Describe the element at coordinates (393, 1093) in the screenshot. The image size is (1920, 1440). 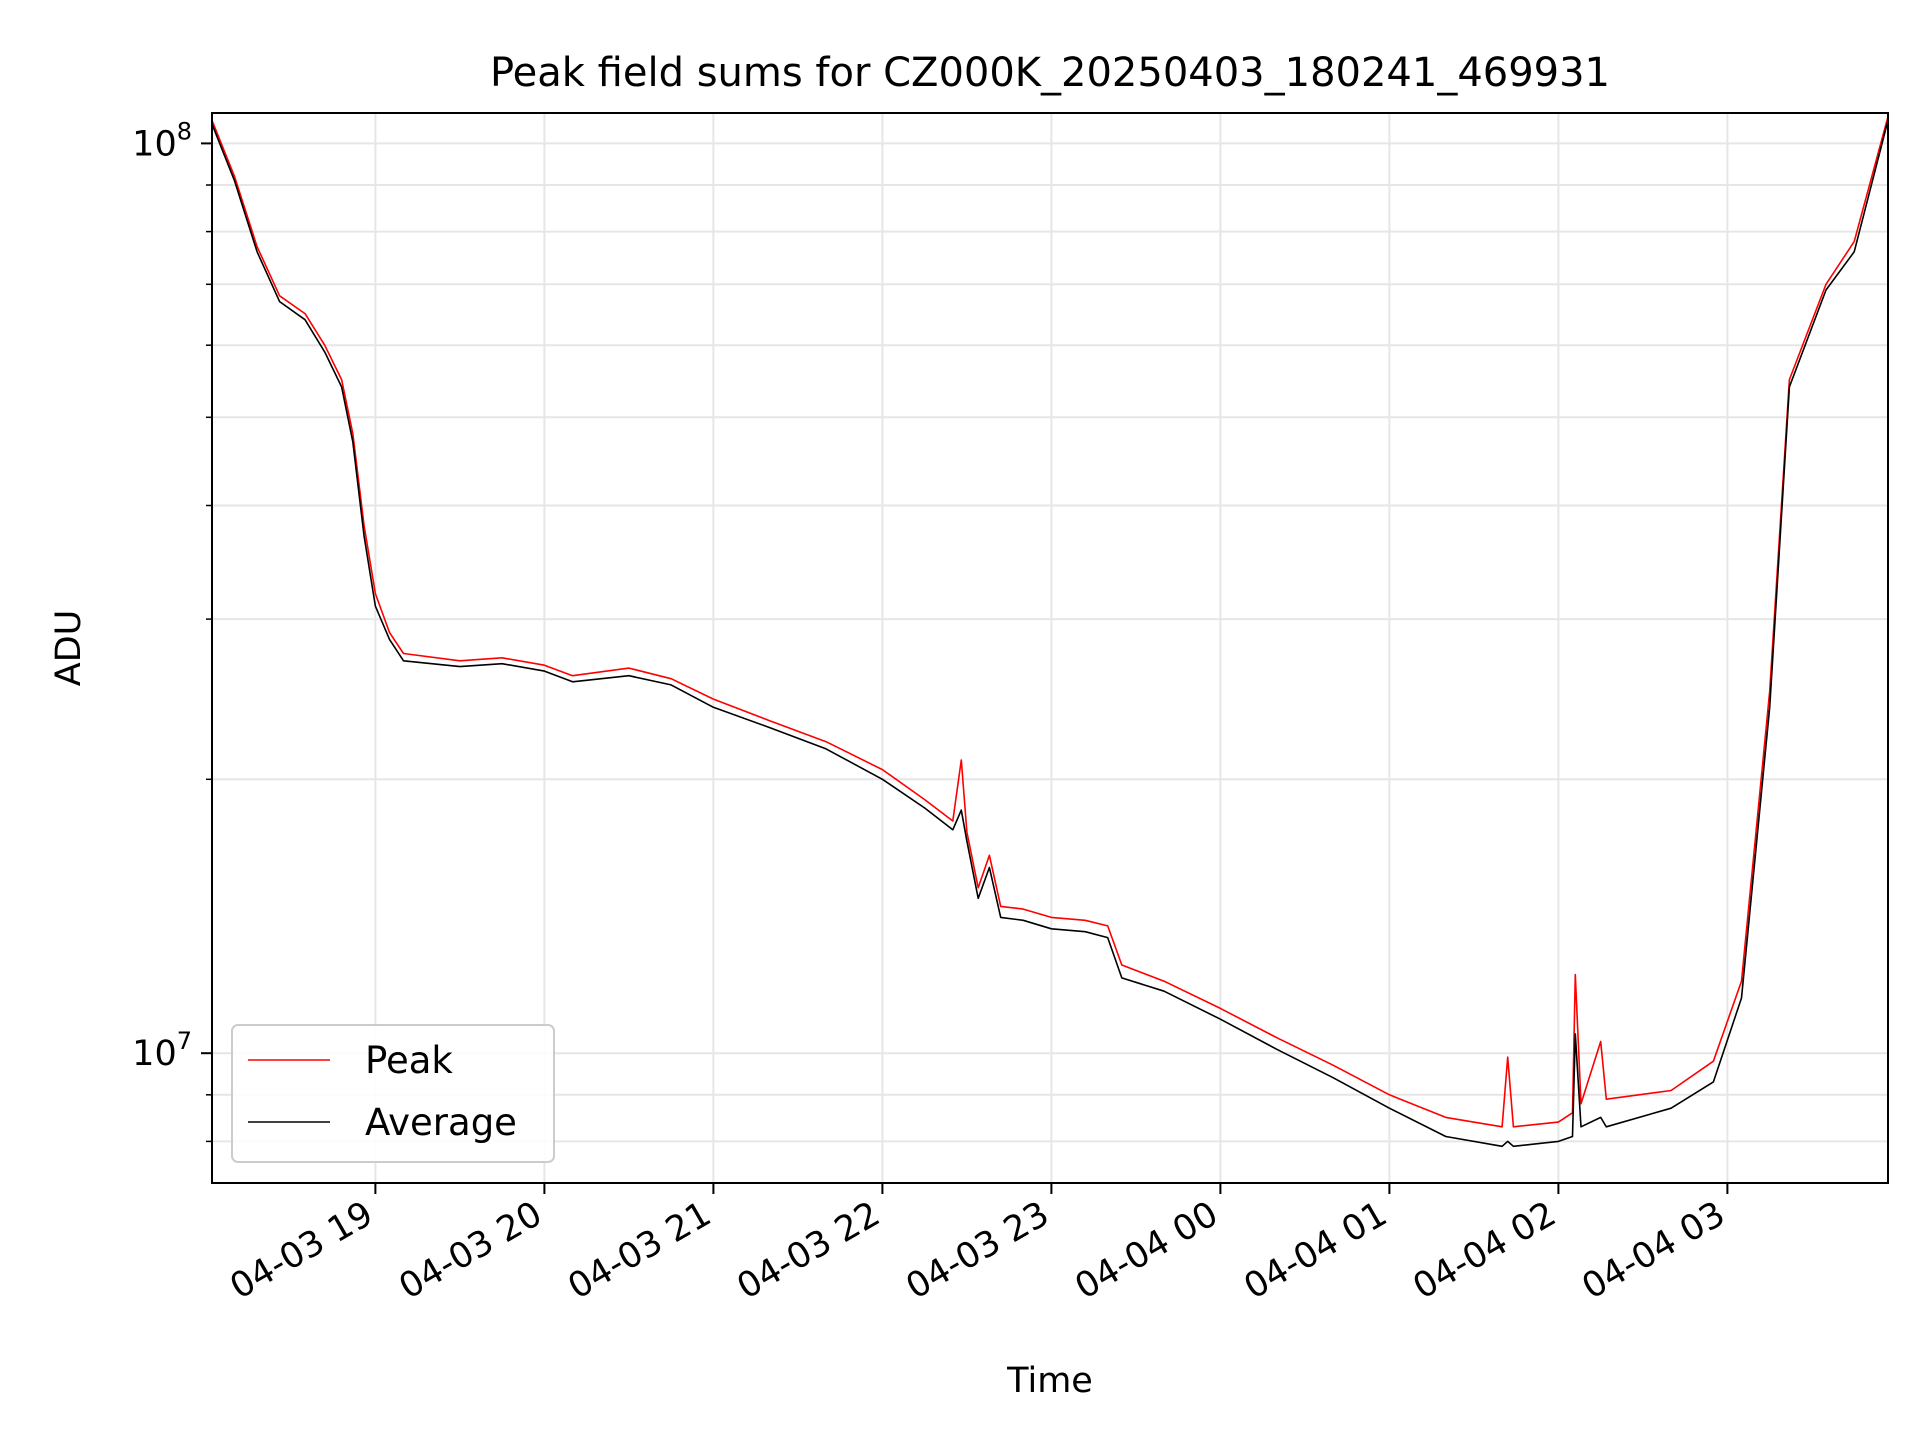
I see `legend: Peak Average` at that location.